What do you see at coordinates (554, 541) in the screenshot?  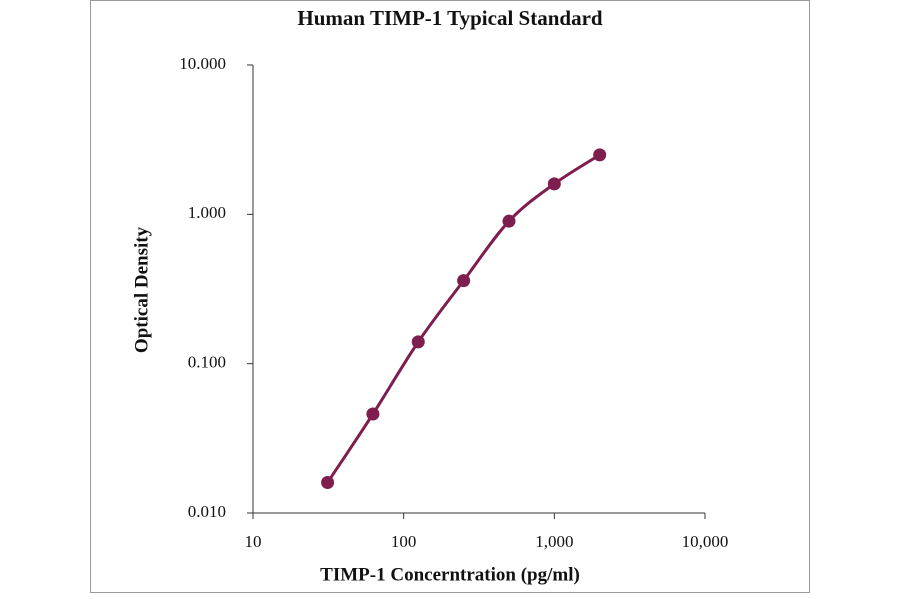 I see `x-tick-label: 1,000` at bounding box center [554, 541].